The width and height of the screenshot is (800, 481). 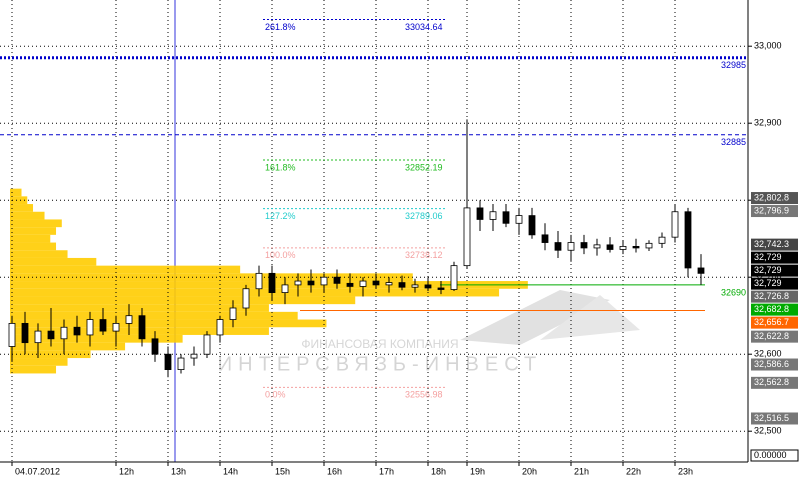 I want to click on price-label: 32,726.8, so click(x=771, y=296).